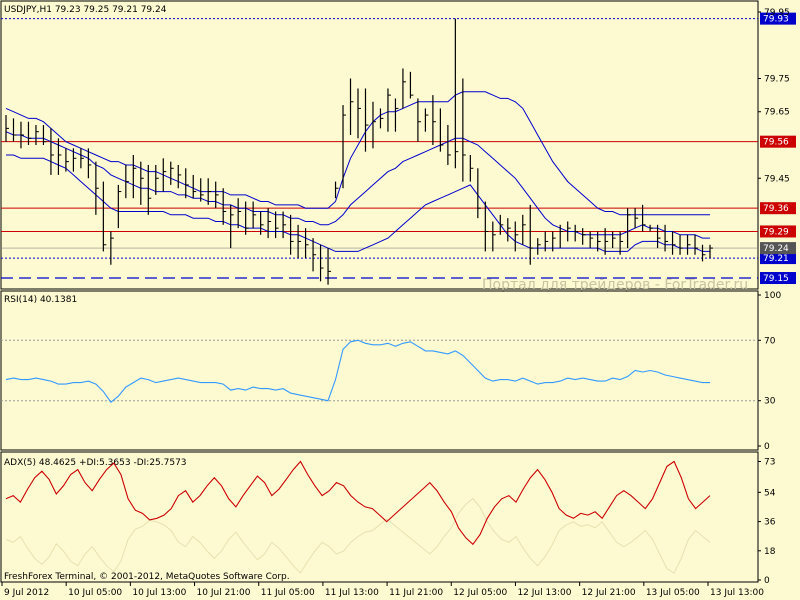 The image size is (800, 600). Describe the element at coordinates (770, 341) in the screenshot. I see `rsi-tick-label: 70` at that location.